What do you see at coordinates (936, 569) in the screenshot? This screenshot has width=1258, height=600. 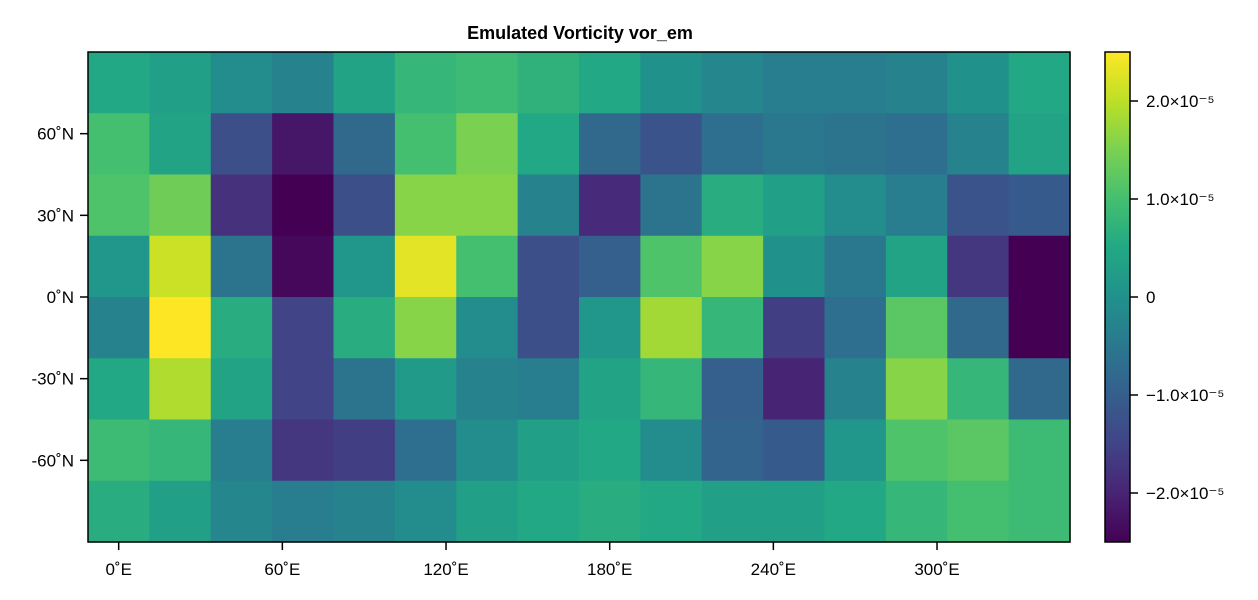 I see `x-tick-label: 300˚E` at bounding box center [936, 569].